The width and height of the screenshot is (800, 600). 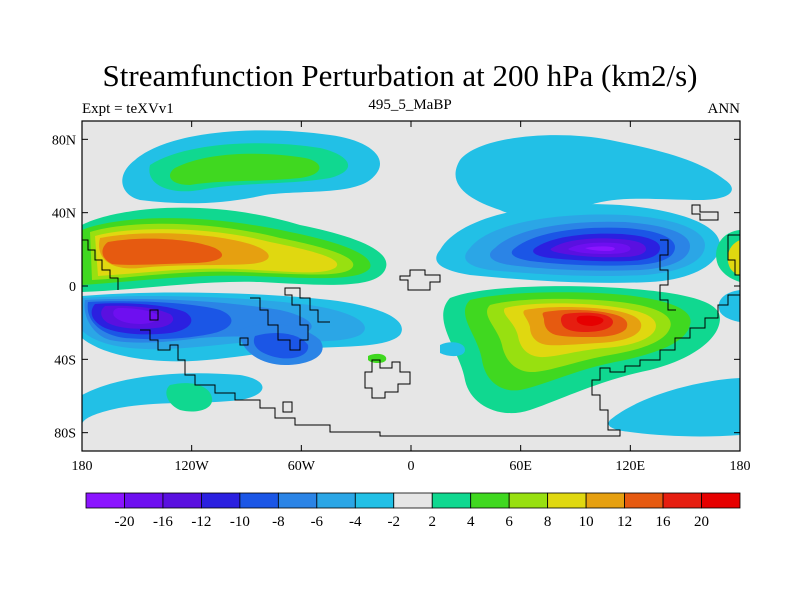 I want to click on colorbar-label: 8, so click(x=548, y=522).